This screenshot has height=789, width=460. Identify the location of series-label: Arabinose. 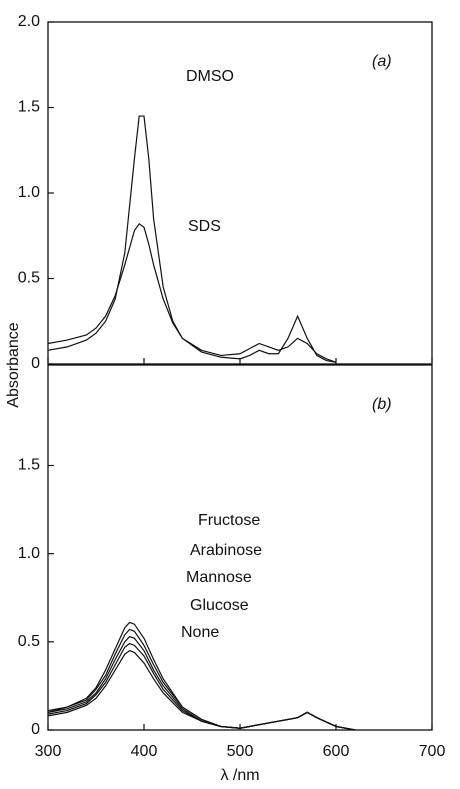
(226, 550).